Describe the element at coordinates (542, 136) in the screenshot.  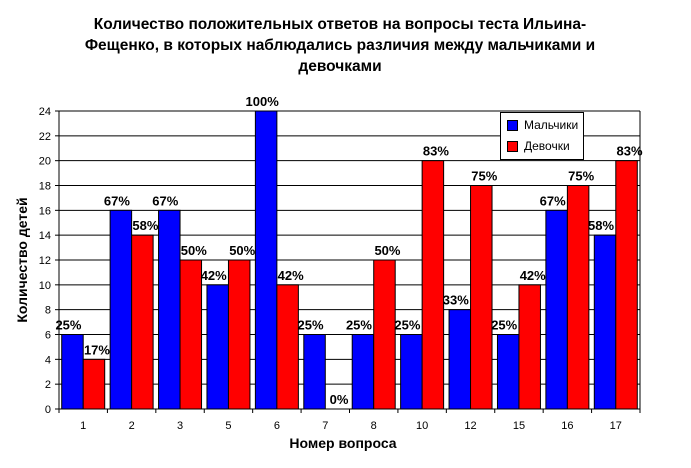
I see `legend: Мальчики Девочки` at that location.